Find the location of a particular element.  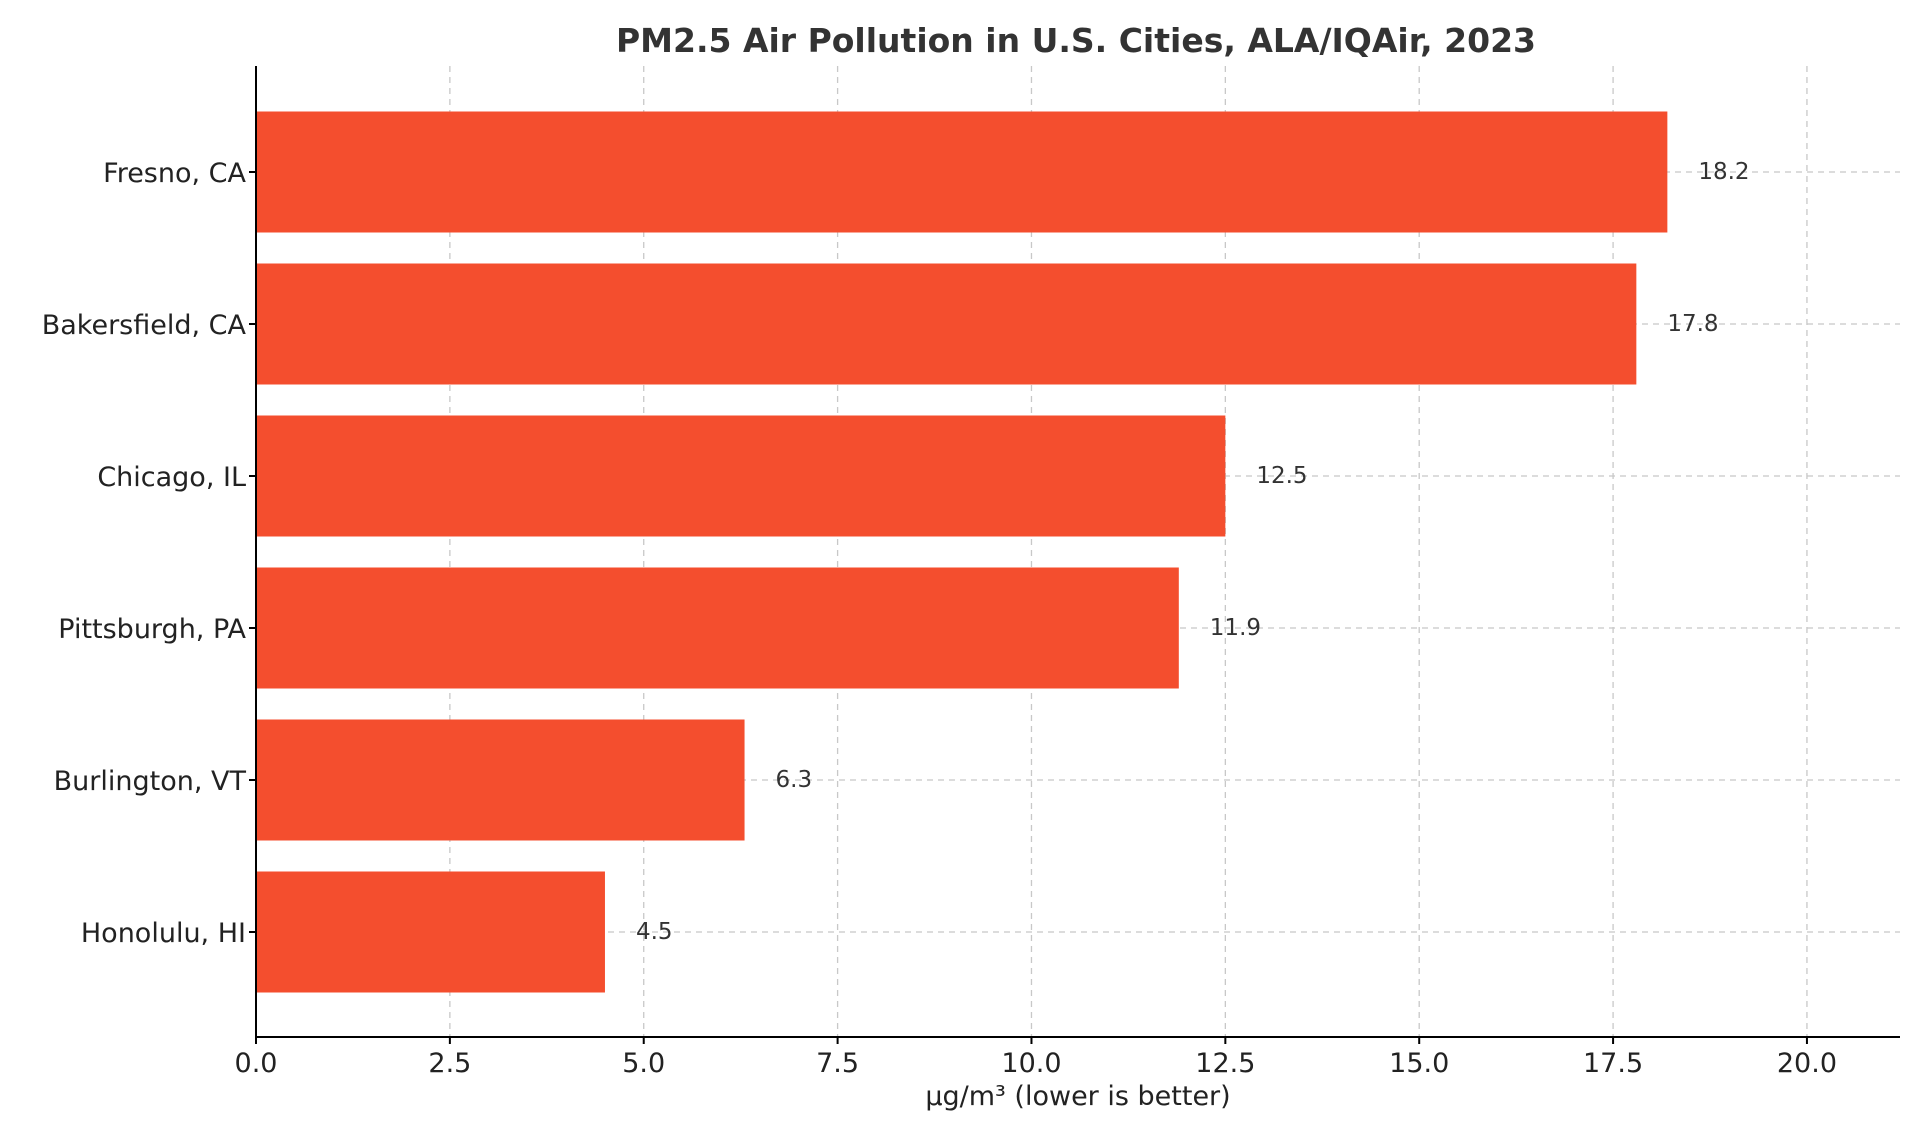

category-label: Fresno, CA is located at coordinates (174, 173).